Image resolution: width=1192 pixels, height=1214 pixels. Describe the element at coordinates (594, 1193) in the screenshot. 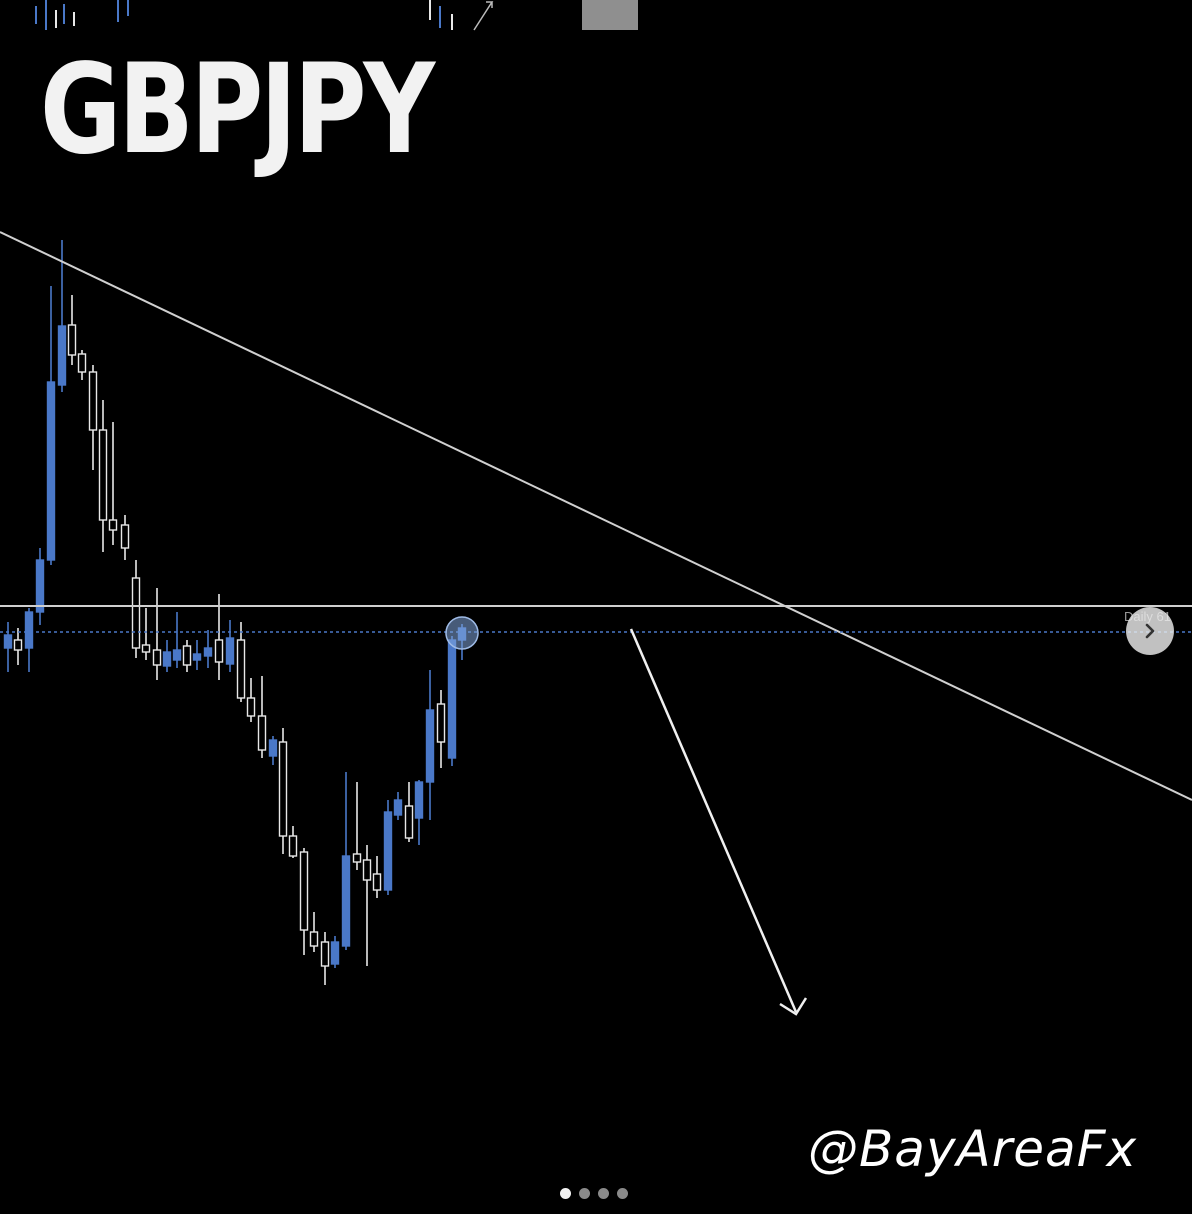

I see `carousel-indicator` at that location.